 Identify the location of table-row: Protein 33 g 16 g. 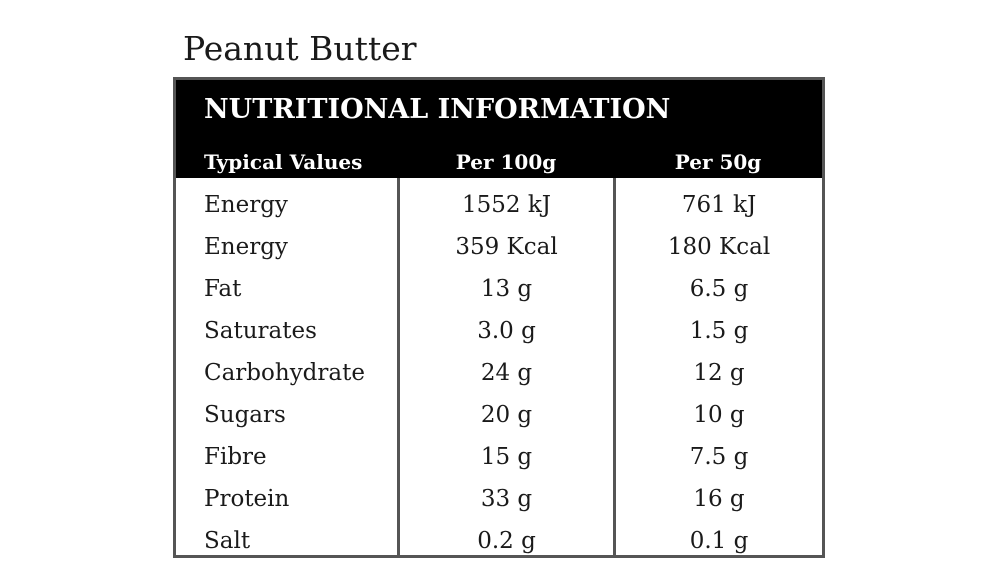
(499, 499).